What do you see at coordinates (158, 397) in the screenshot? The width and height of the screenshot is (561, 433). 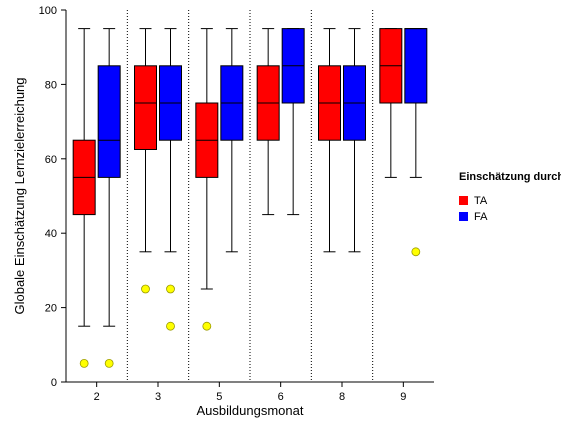 I see `x-tick-label: 3` at bounding box center [158, 397].